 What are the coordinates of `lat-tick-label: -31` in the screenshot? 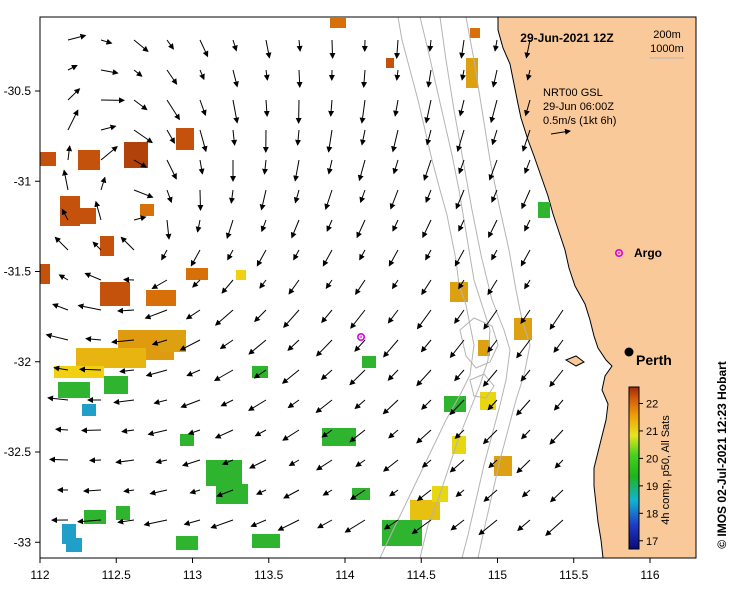 It's located at (23, 181).